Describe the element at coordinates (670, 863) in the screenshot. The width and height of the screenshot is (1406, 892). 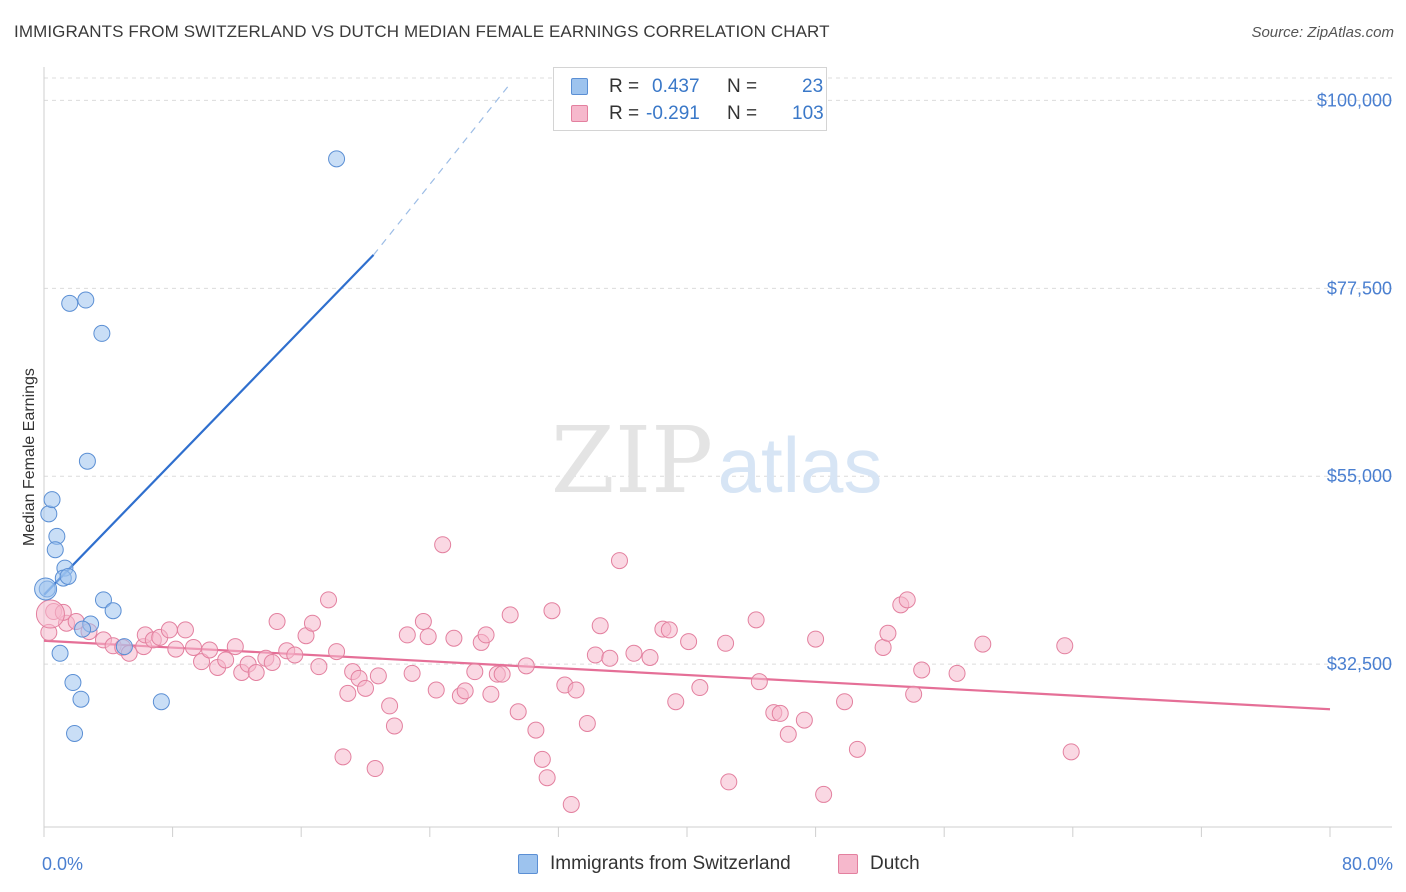
I see `bottom-legend-label: Immigrants from Switzerland` at that location.